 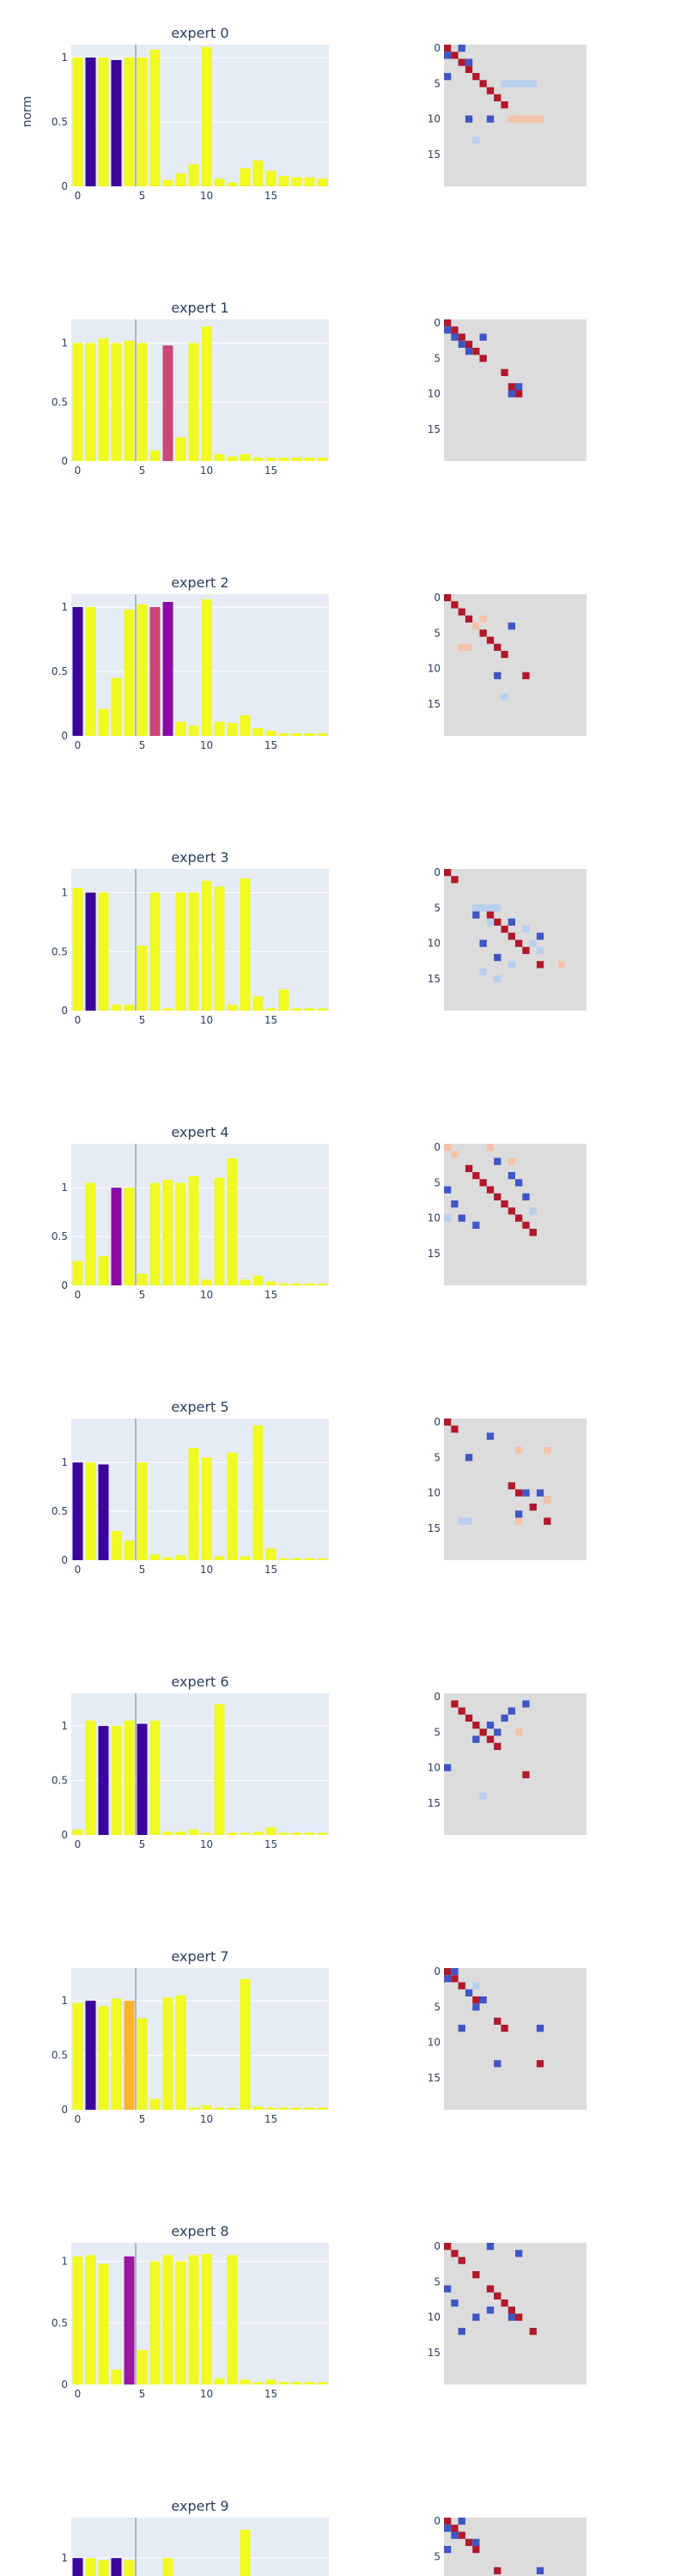 What do you see at coordinates (142, 1844) in the screenshot?
I see `x-tick-label: 5` at bounding box center [142, 1844].